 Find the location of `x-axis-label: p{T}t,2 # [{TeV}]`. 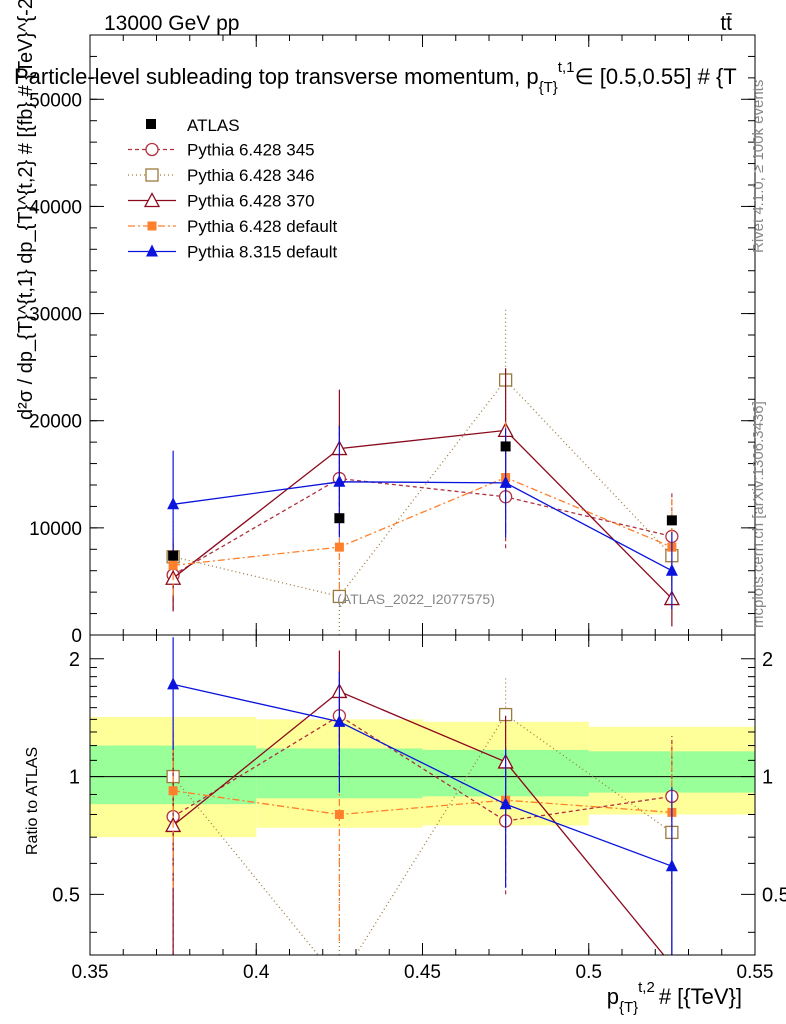

x-axis-label: p{T}t,2 # [{TeV}] is located at coordinates (674, 997).